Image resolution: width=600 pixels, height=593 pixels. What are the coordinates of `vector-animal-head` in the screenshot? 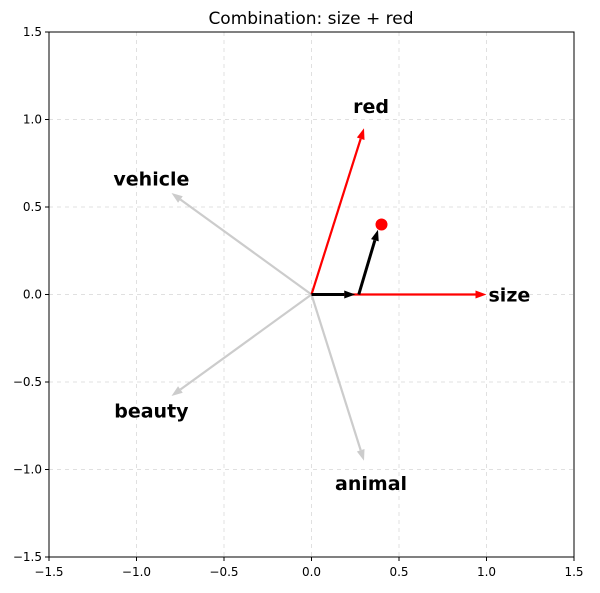 It's located at (360, 455).